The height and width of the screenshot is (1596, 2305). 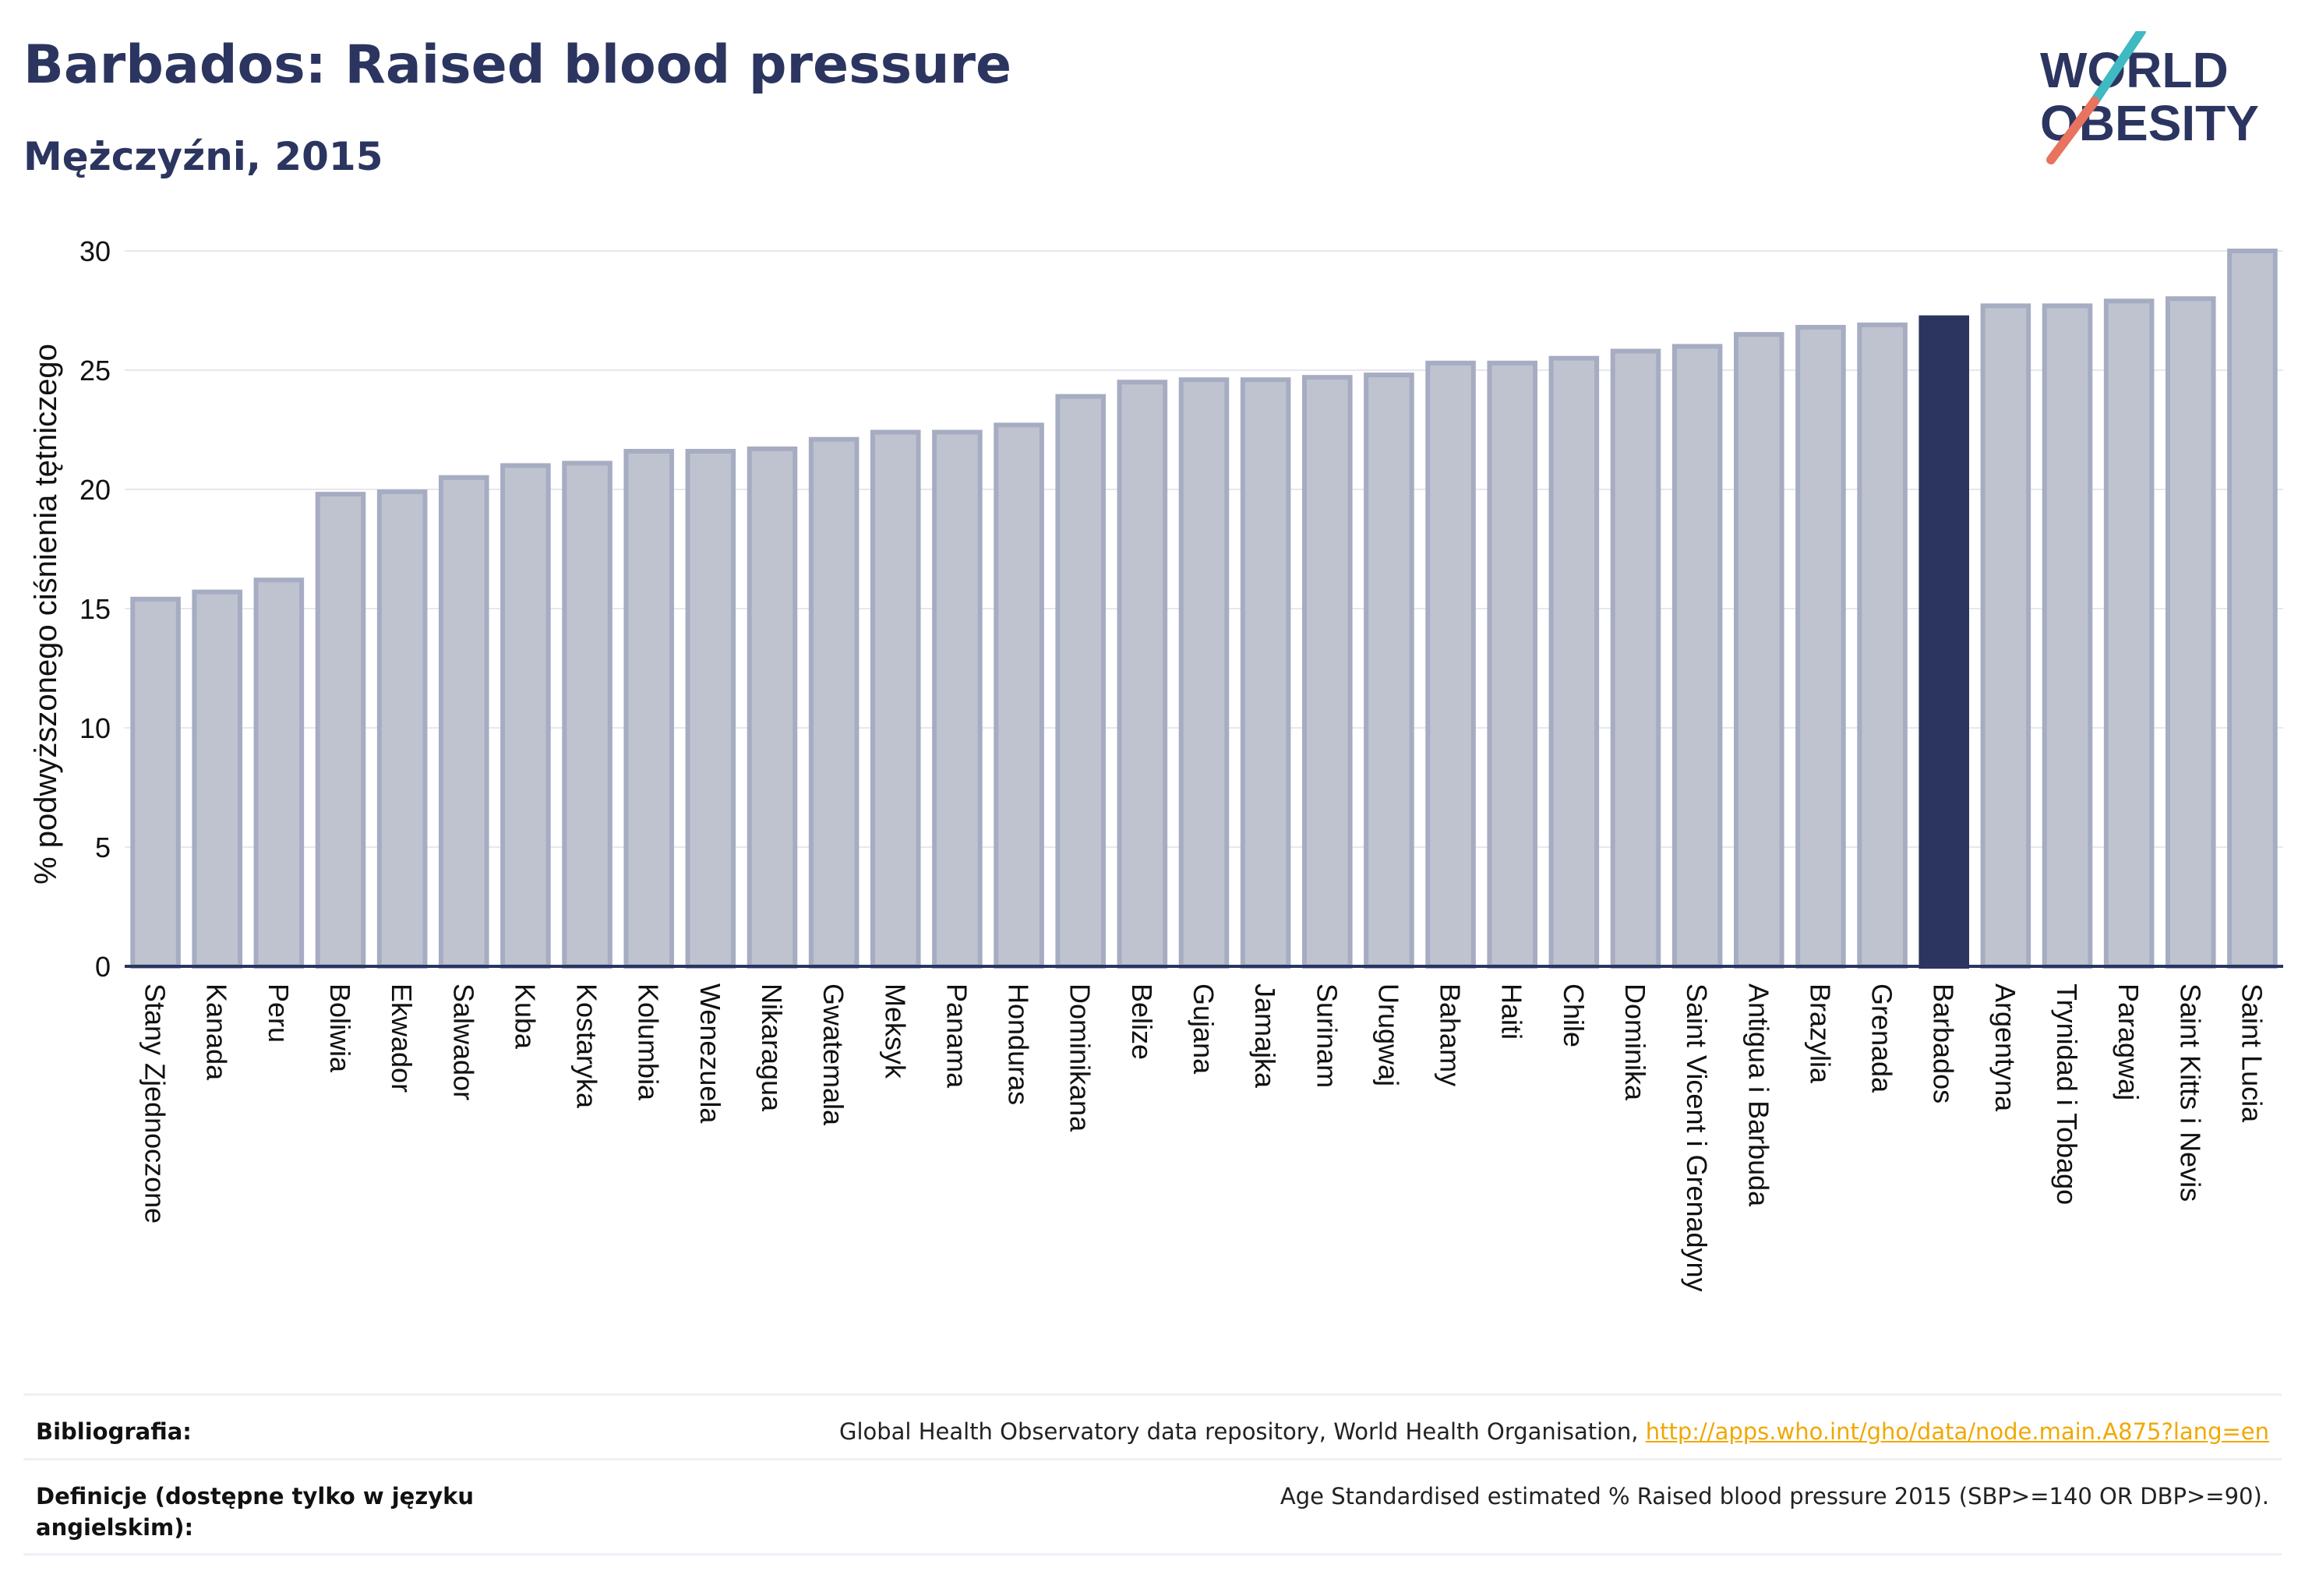 What do you see at coordinates (1327, 1035) in the screenshot?
I see `x-tick-label: Surinam` at bounding box center [1327, 1035].